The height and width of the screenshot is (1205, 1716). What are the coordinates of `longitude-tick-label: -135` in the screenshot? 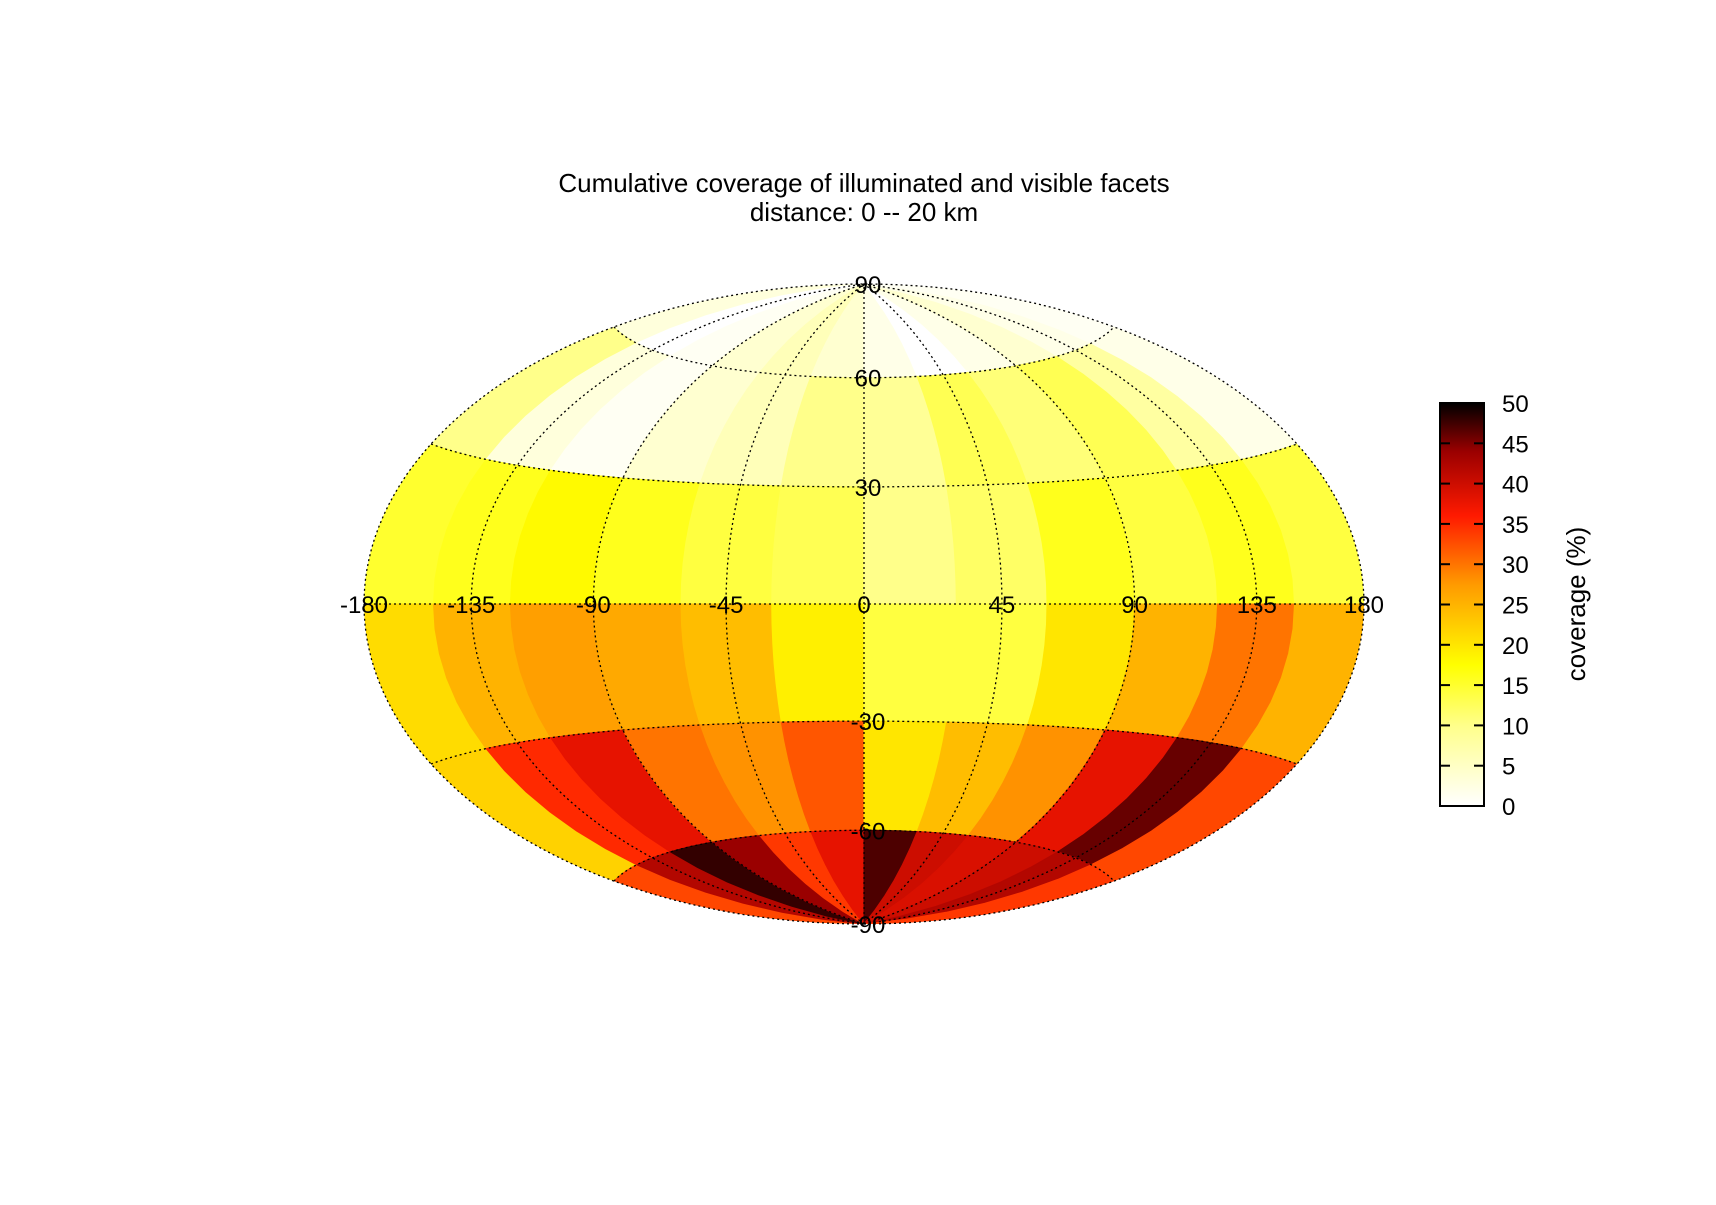 It's located at (471, 605).